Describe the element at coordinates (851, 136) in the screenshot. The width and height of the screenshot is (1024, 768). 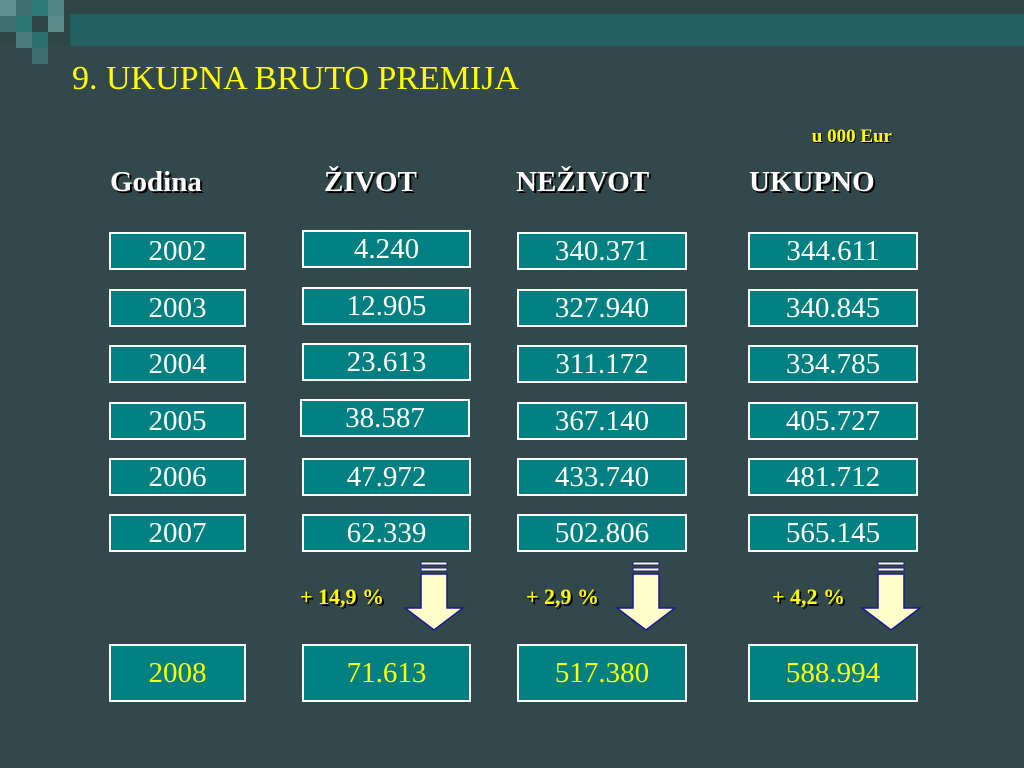
I see `unit-label: u 000 Eur` at that location.